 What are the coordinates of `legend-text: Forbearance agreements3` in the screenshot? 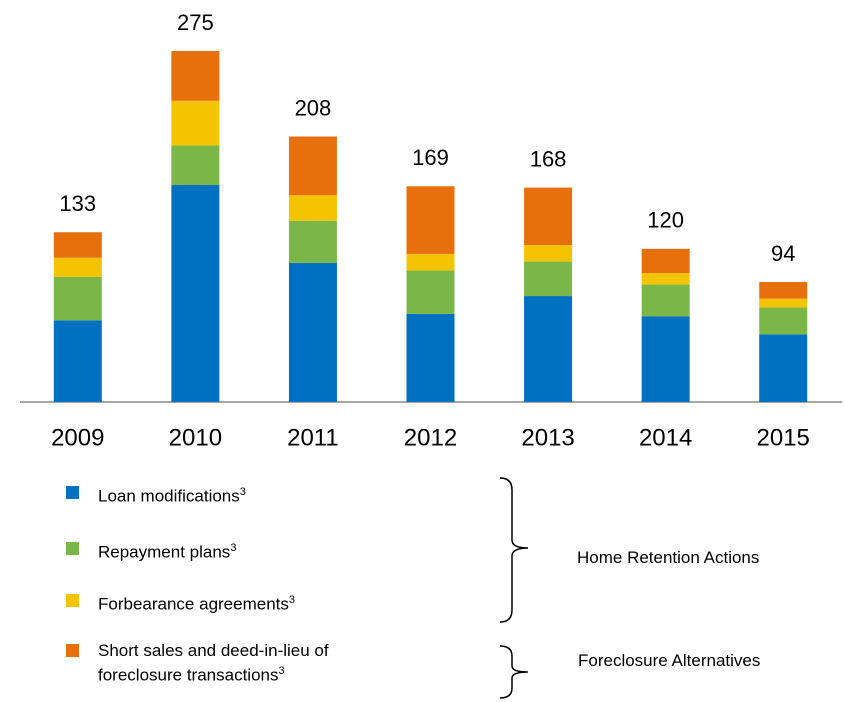 It's located at (228, 602).